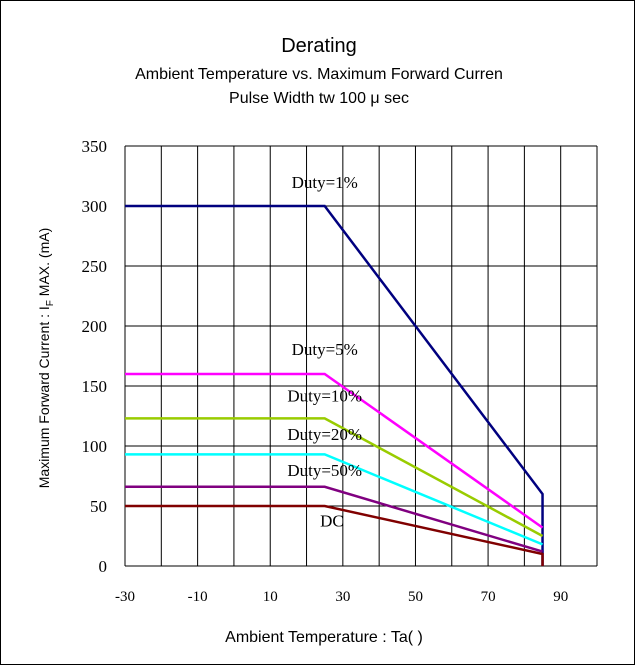 The image size is (635, 666). What do you see at coordinates (44, 264) in the screenshot?
I see `y-axis-label-tail: MAX. (mA)` at bounding box center [44, 264].